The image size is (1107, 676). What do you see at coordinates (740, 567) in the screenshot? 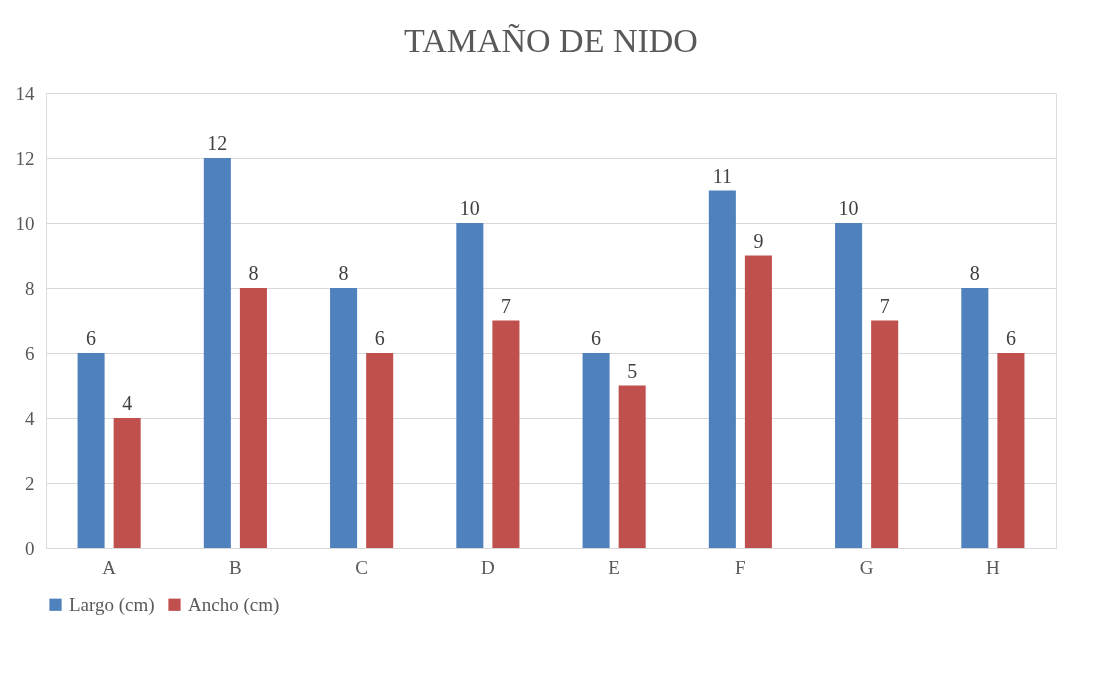
I see `x-tick-label: F` at bounding box center [740, 567].